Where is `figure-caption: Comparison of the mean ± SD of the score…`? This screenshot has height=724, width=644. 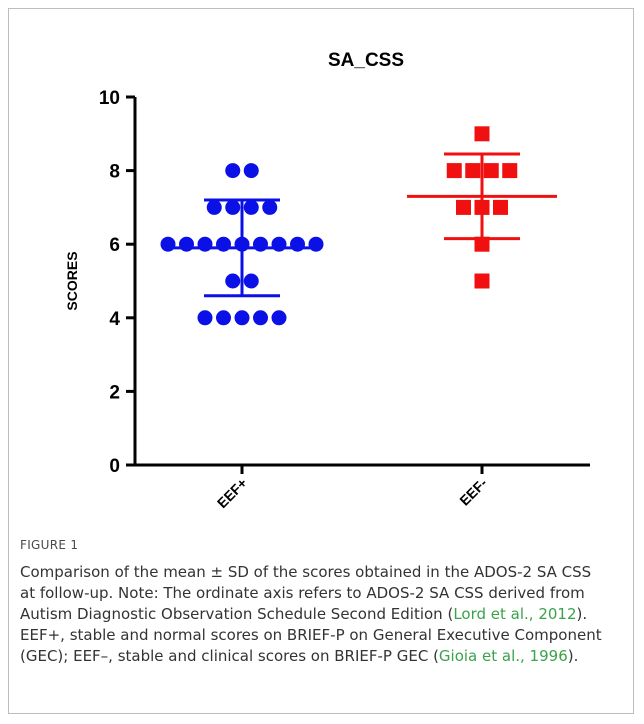
figure-caption: Comparison of the mean ± SD of the score… is located at coordinates (315, 614).